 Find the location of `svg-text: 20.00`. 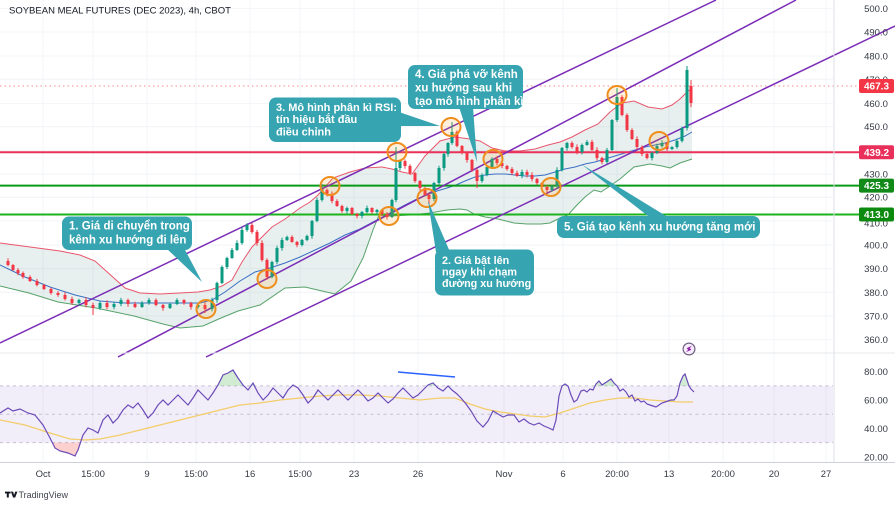

svg-text: 20.00 is located at coordinates (876, 457).